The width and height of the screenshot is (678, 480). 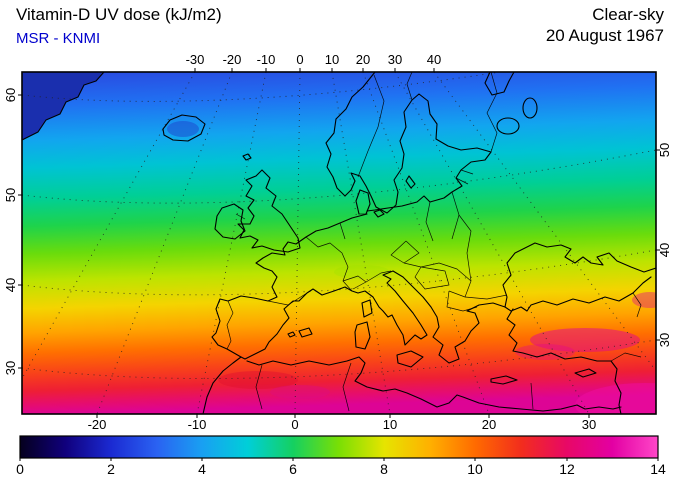 I want to click on colorbar-tick-label: 10, so click(x=475, y=469).